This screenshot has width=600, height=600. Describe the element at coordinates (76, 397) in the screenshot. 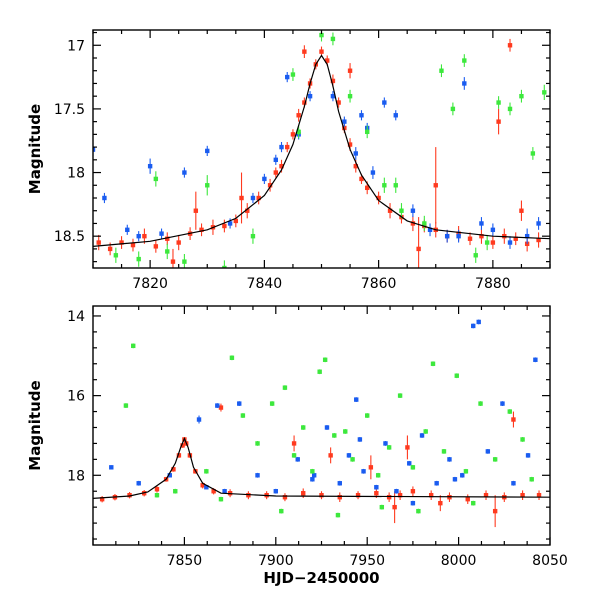

I see `y-tick-label: 16` at that location.